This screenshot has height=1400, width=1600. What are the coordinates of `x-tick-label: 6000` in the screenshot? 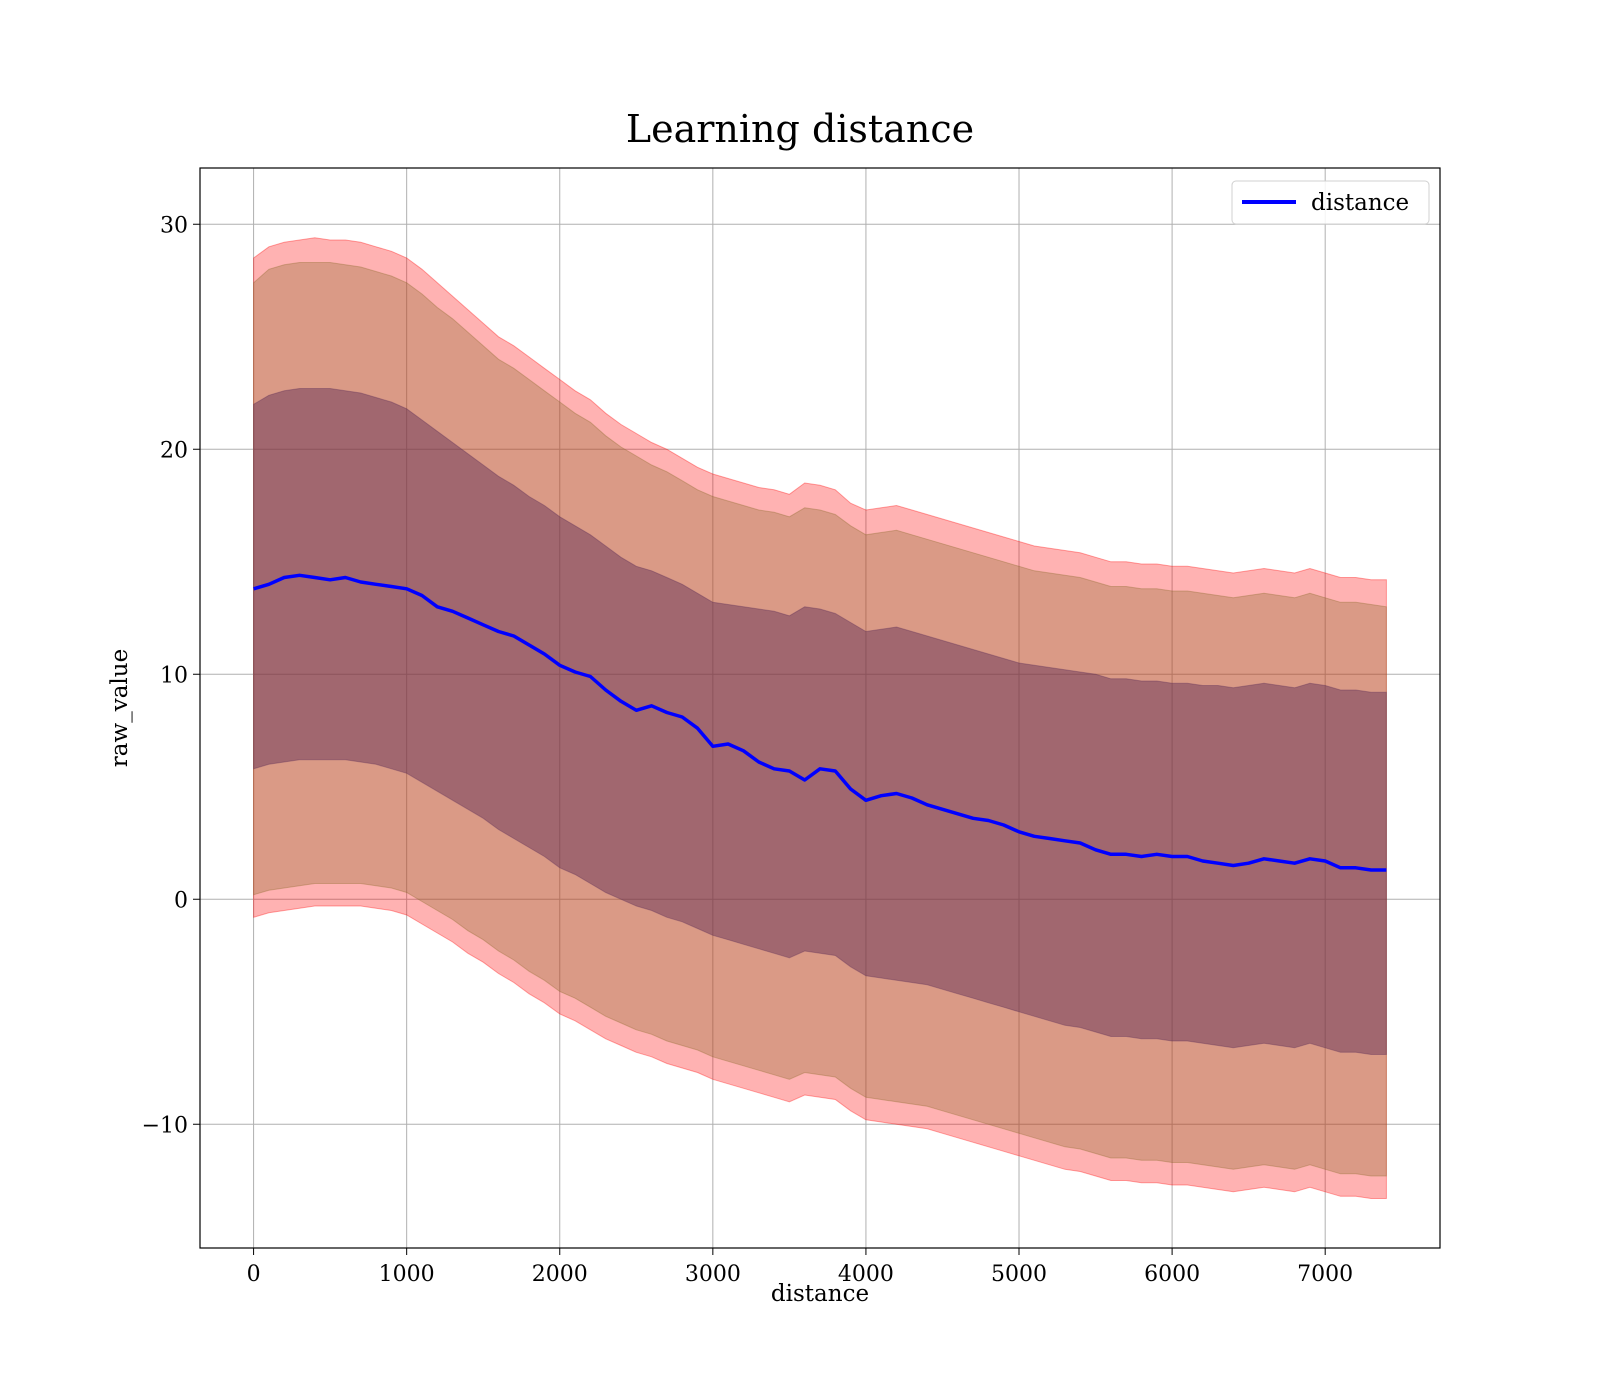 It's located at (1172, 1274).